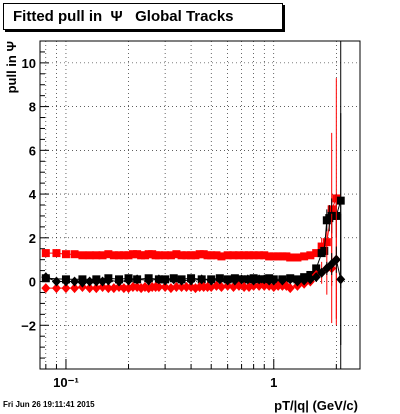  I want to click on x-tick-label: 1, so click(273, 382).